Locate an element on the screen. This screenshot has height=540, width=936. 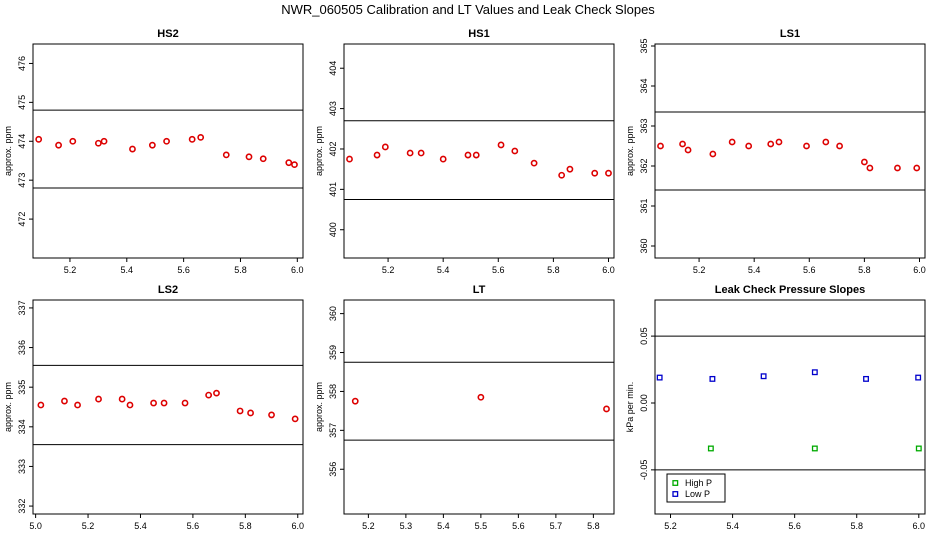
x-tick-label: 5.7 is located at coordinates (556, 526).